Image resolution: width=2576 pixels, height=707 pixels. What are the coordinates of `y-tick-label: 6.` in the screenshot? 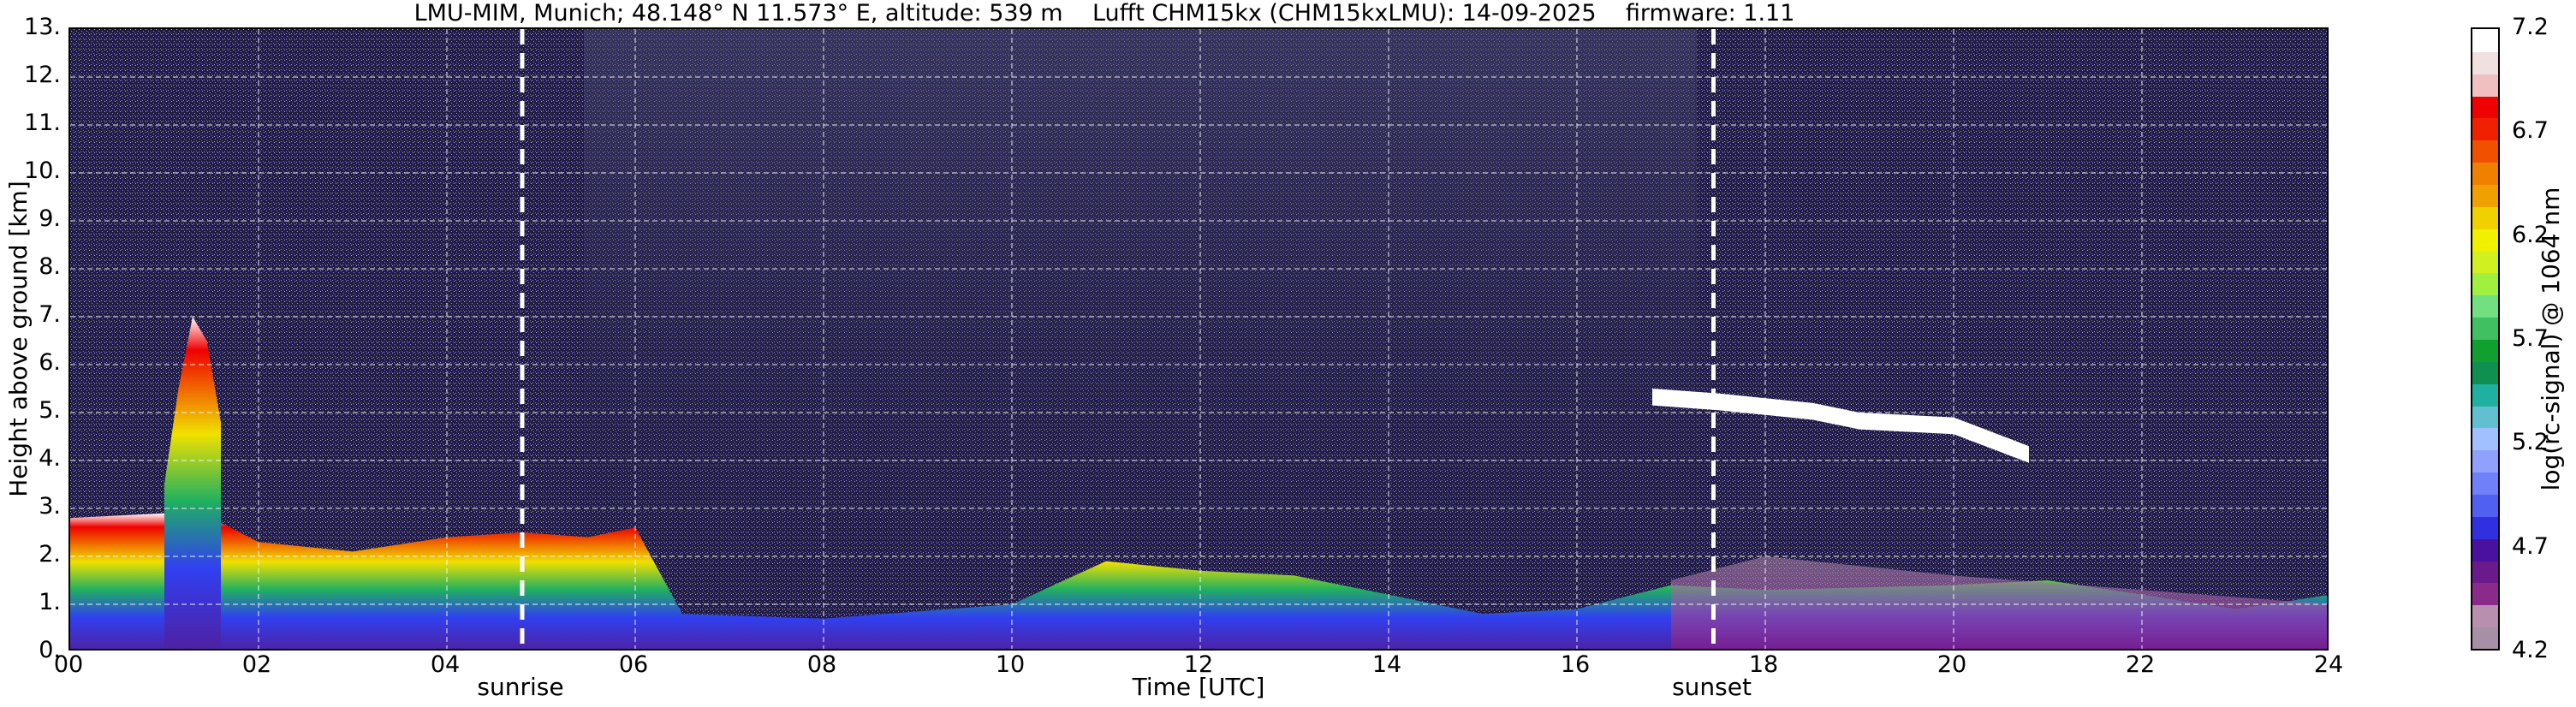 It's located at (50, 362).